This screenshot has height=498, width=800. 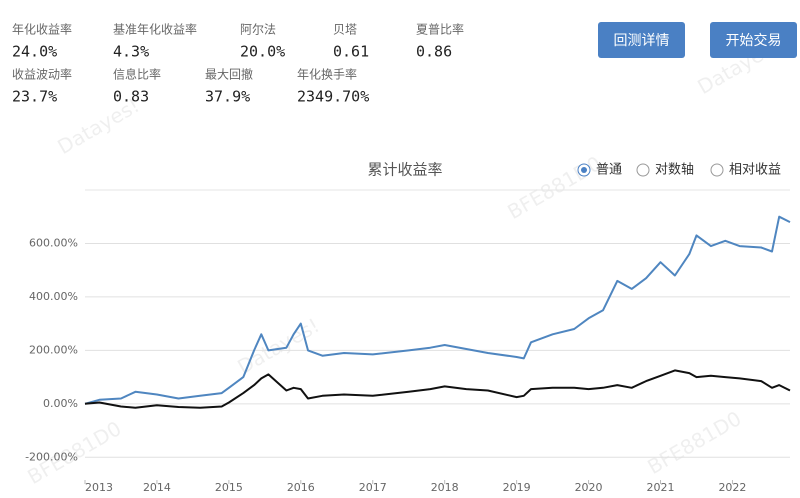 What do you see at coordinates (42, 29) in the screenshot?
I see `metric-label: 年化收益率` at bounding box center [42, 29].